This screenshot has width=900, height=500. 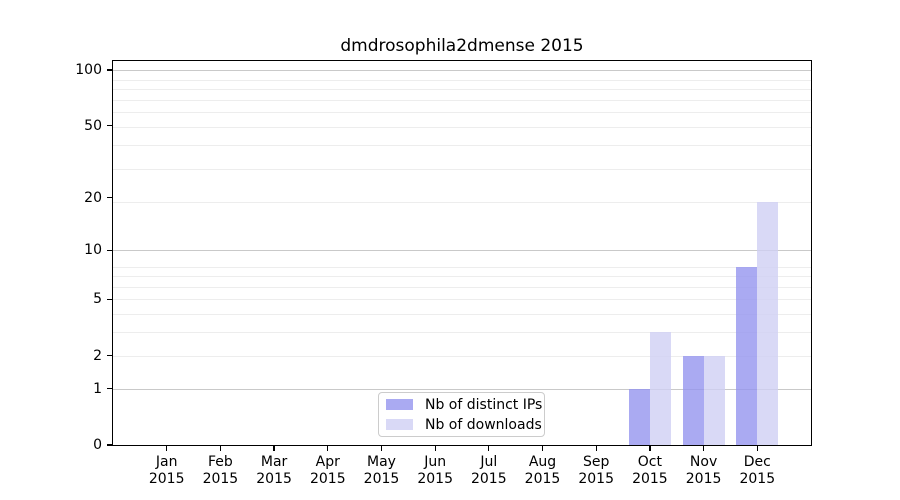 I want to click on legend-entry-downloads: Nb of downloads, so click(x=465, y=425).